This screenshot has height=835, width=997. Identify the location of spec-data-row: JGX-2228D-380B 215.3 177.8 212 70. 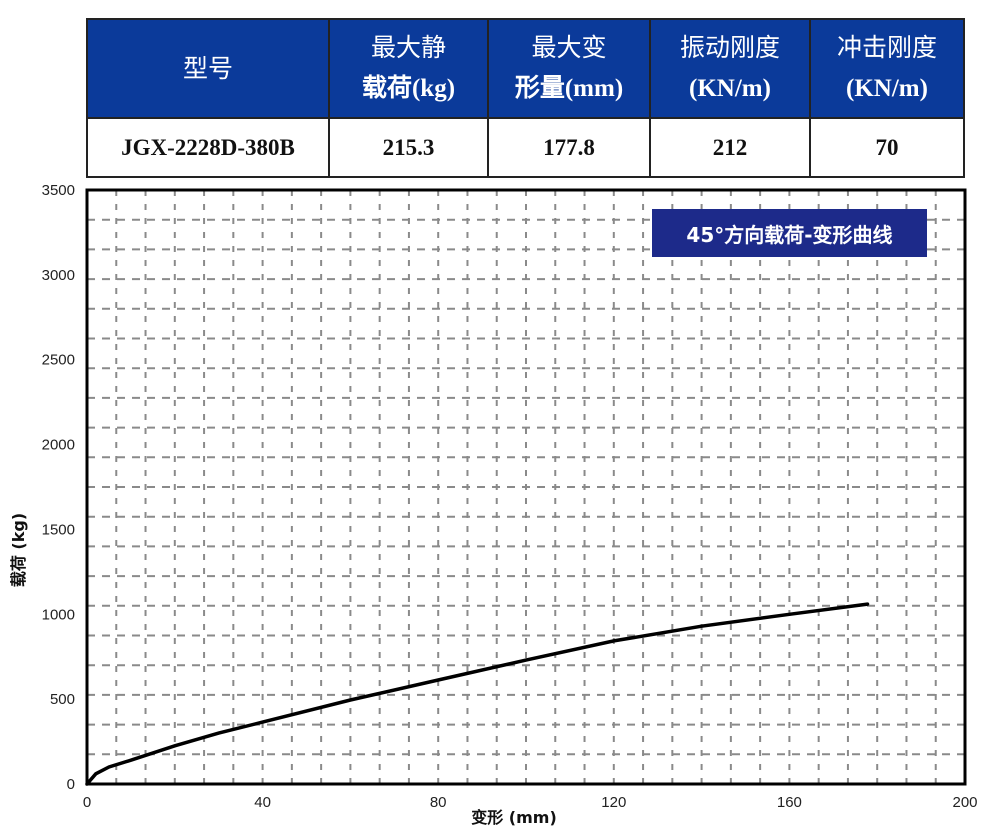
(525, 147).